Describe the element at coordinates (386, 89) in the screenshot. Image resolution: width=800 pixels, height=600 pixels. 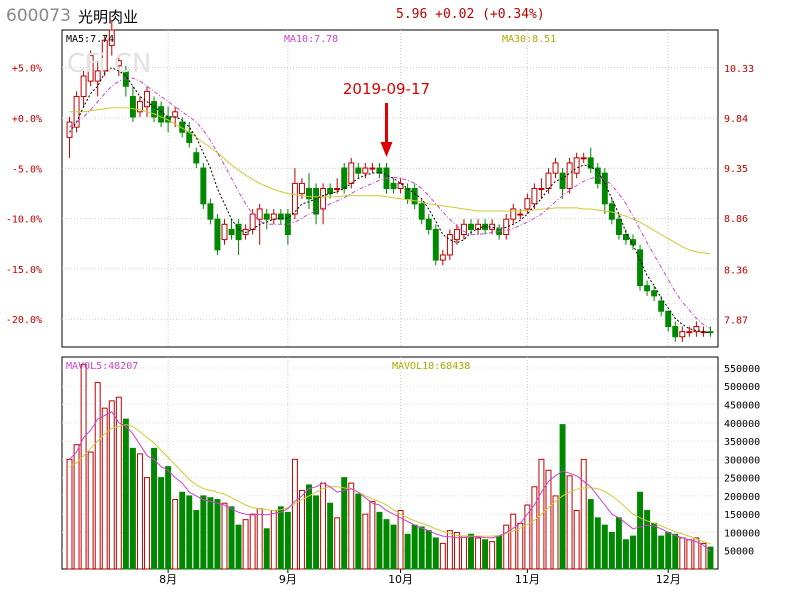
I see `annotation-date: 2019-09-17` at that location.